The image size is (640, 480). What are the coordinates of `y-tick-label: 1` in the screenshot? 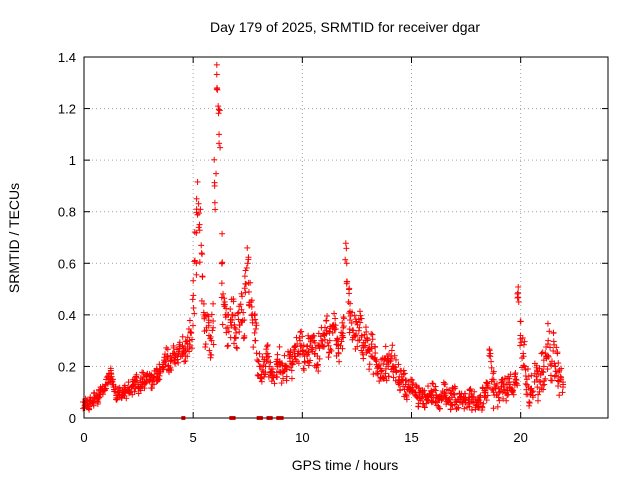 It's located at (72, 160).